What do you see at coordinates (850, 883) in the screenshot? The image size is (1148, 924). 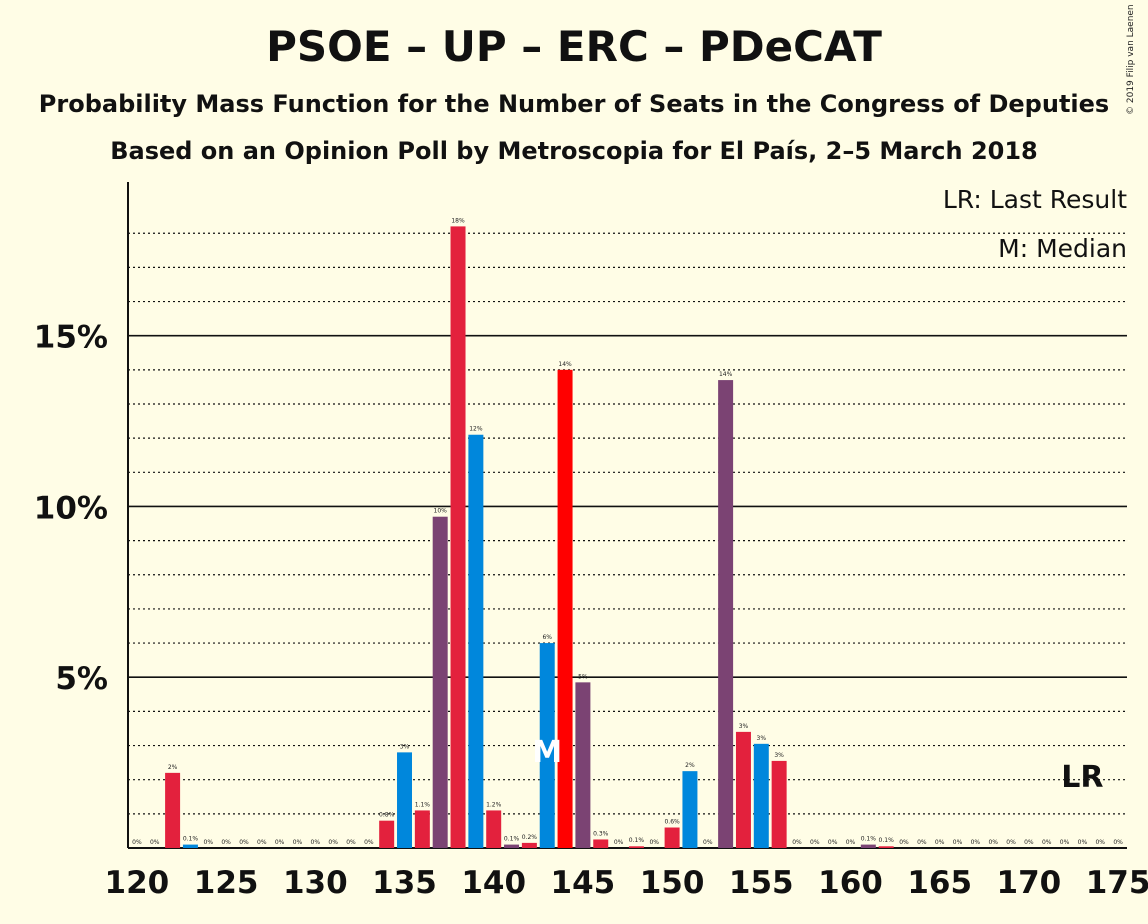 I see `x-tick-label: 160` at bounding box center [850, 883].